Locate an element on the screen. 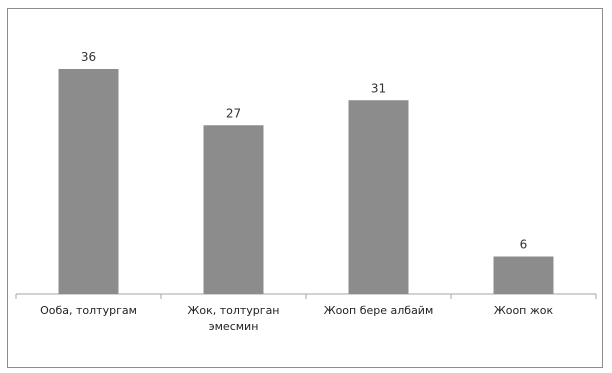 This screenshot has width=612, height=373. data-label: 27 is located at coordinates (233, 113).